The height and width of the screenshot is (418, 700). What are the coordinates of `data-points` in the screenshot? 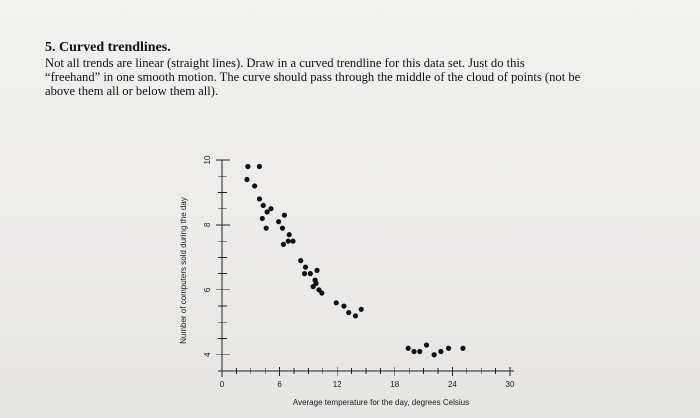 It's located at (355, 260).